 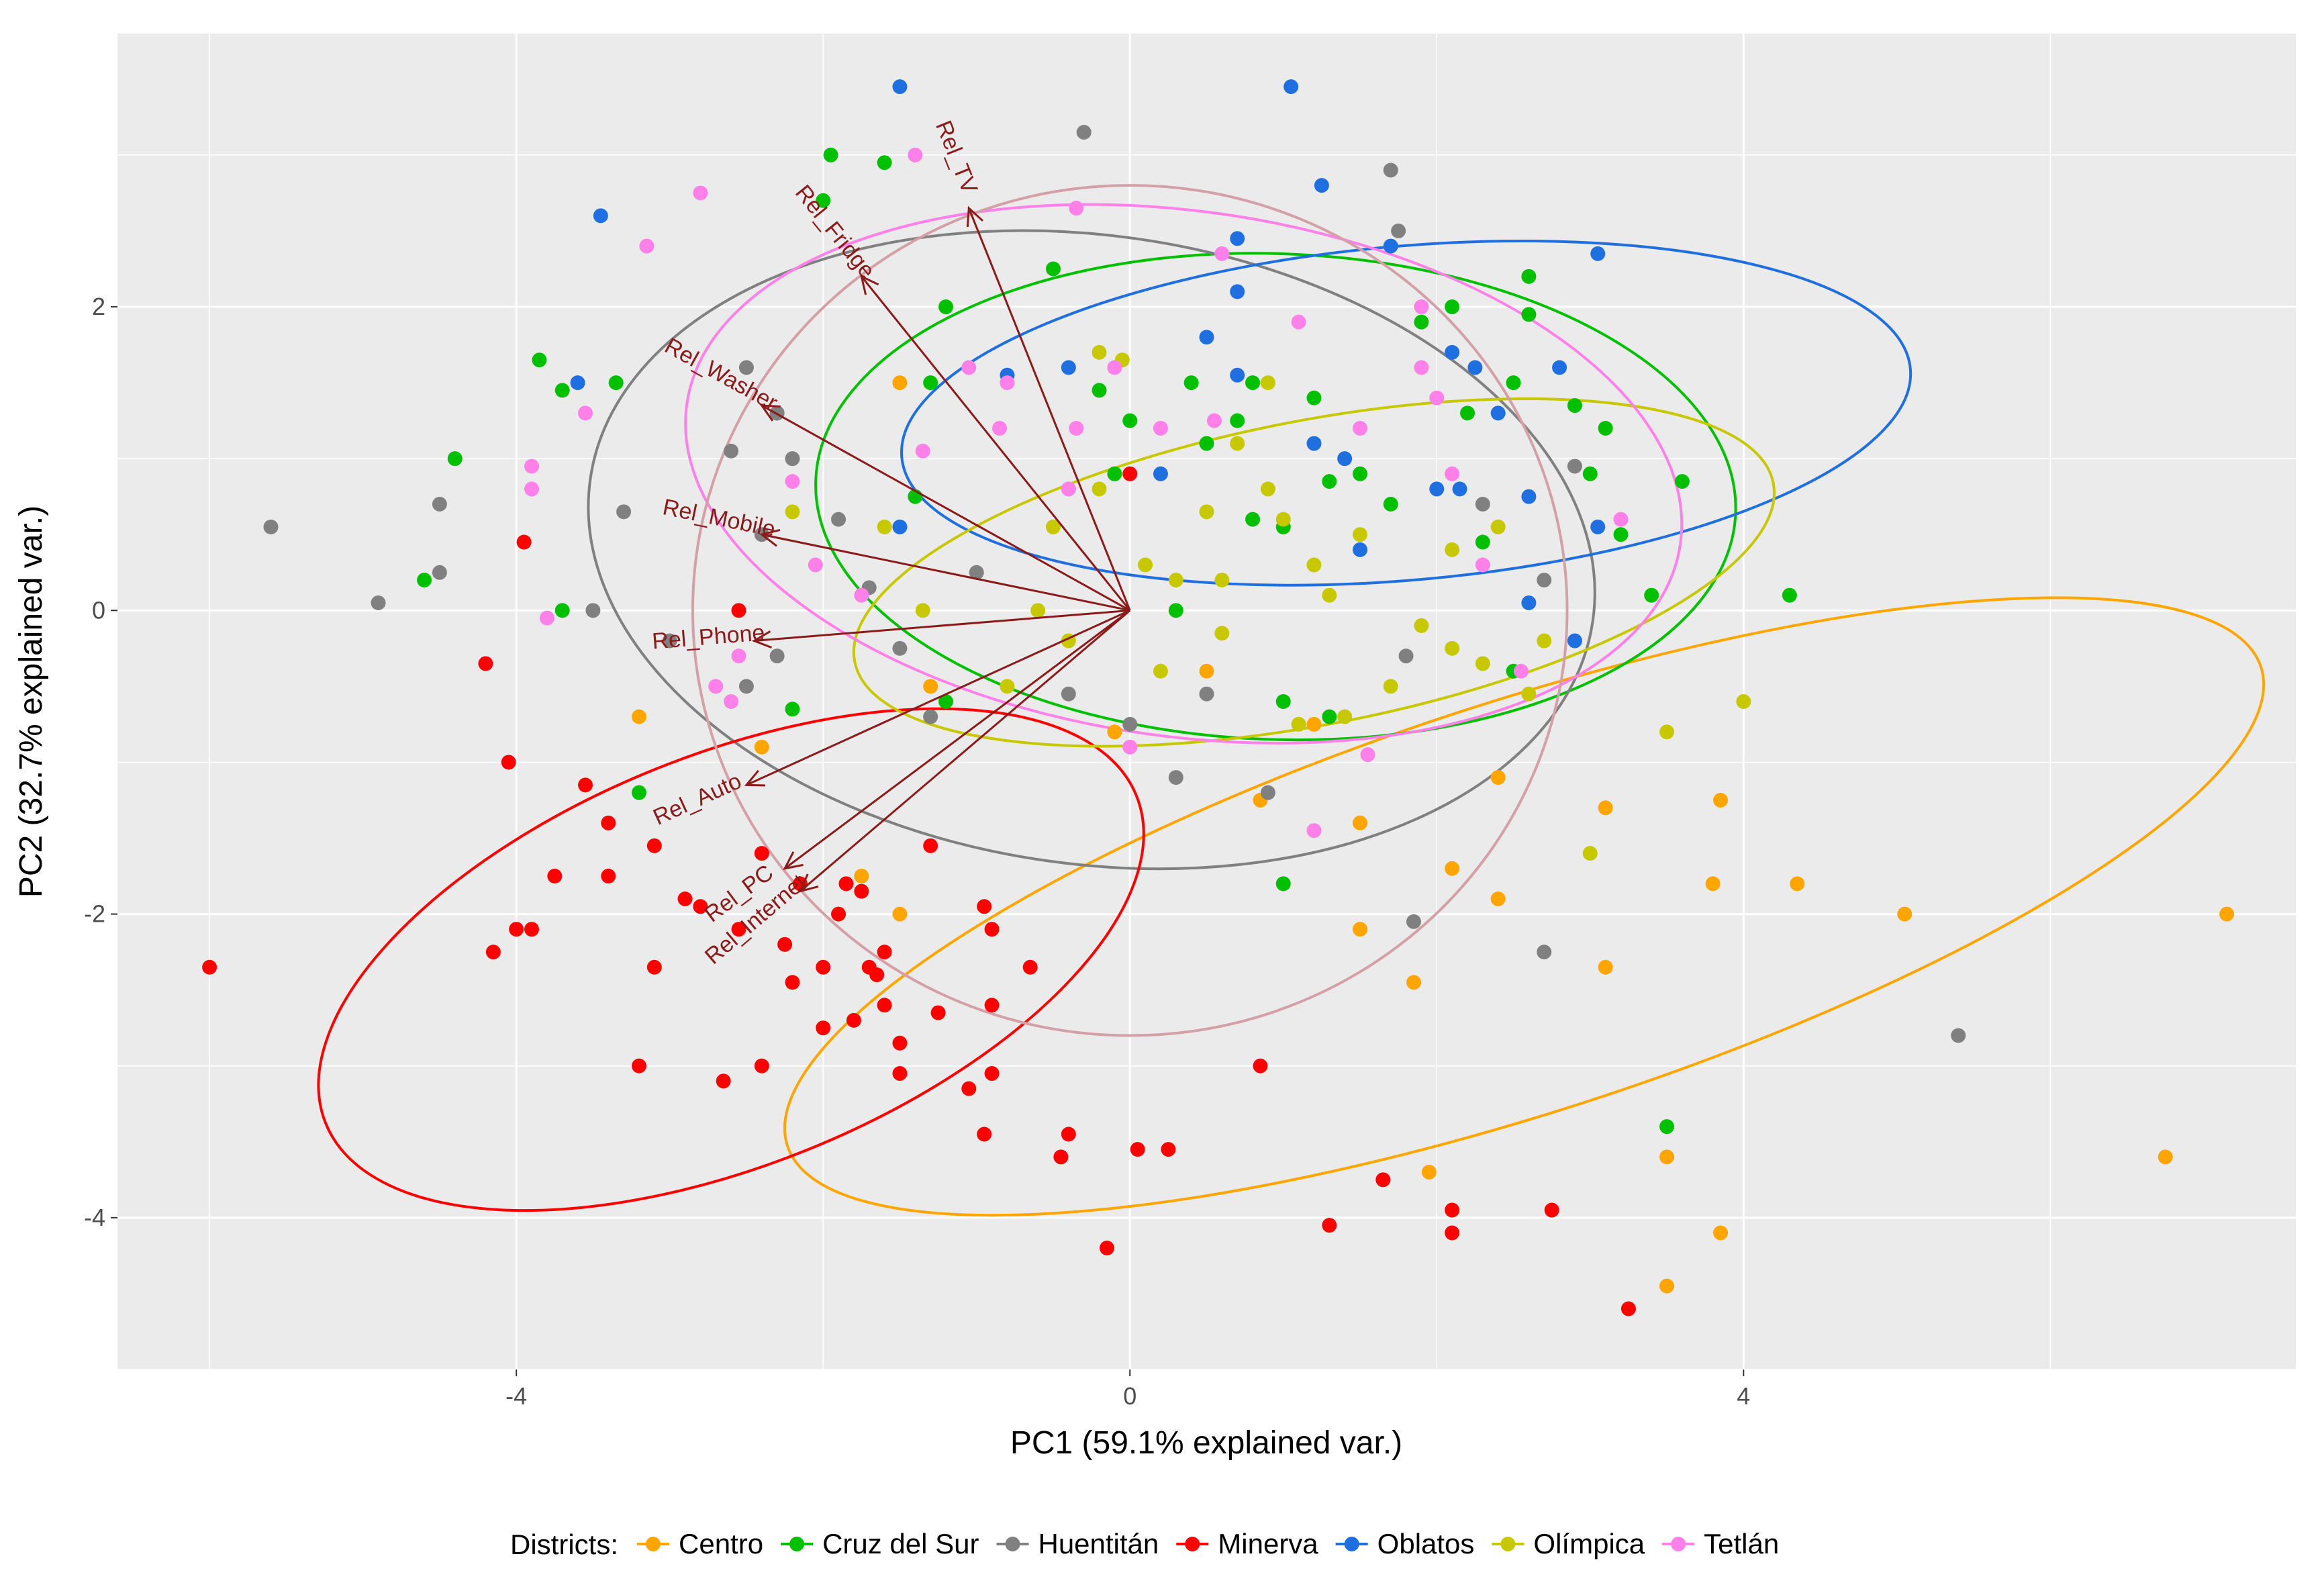 I want to click on arrow-rel-tv, so click(x=1049, y=409).